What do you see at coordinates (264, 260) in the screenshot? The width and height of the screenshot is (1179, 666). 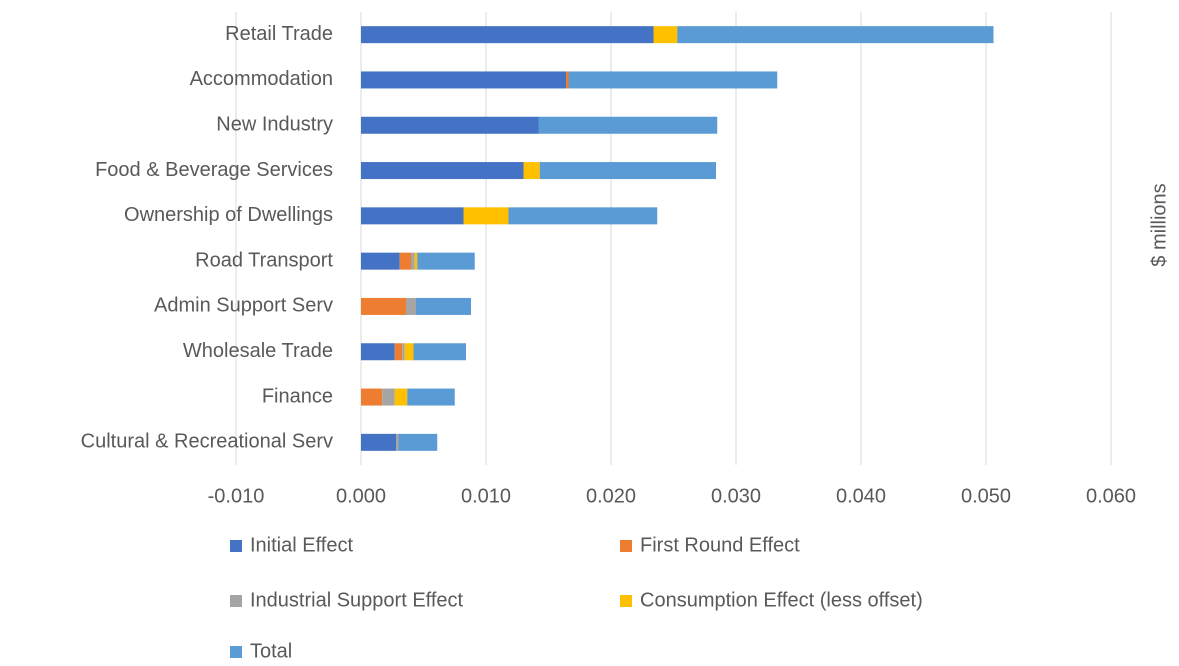 I see `y-tick-label: Road Transport` at bounding box center [264, 260].